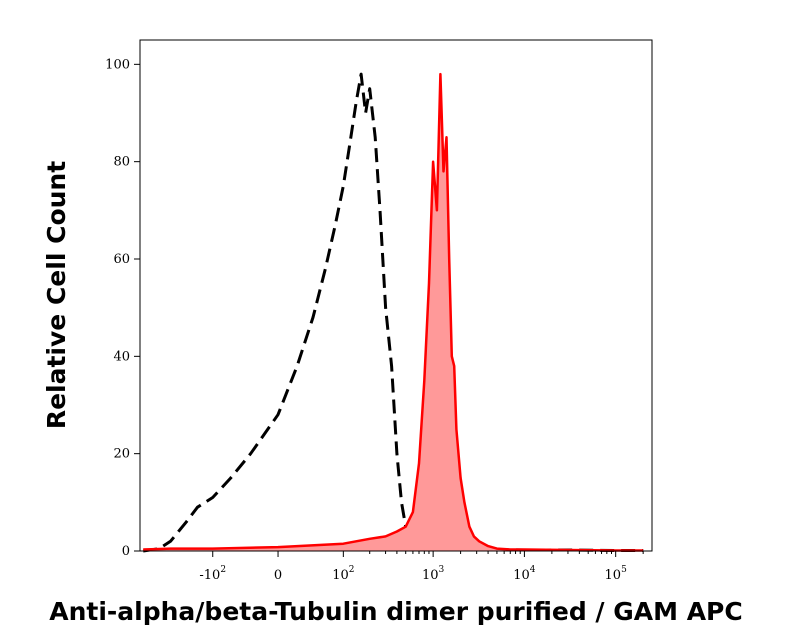 The width and height of the screenshot is (811, 641). What do you see at coordinates (121, 162) in the screenshot?
I see `y-tick-label: 80` at bounding box center [121, 162].